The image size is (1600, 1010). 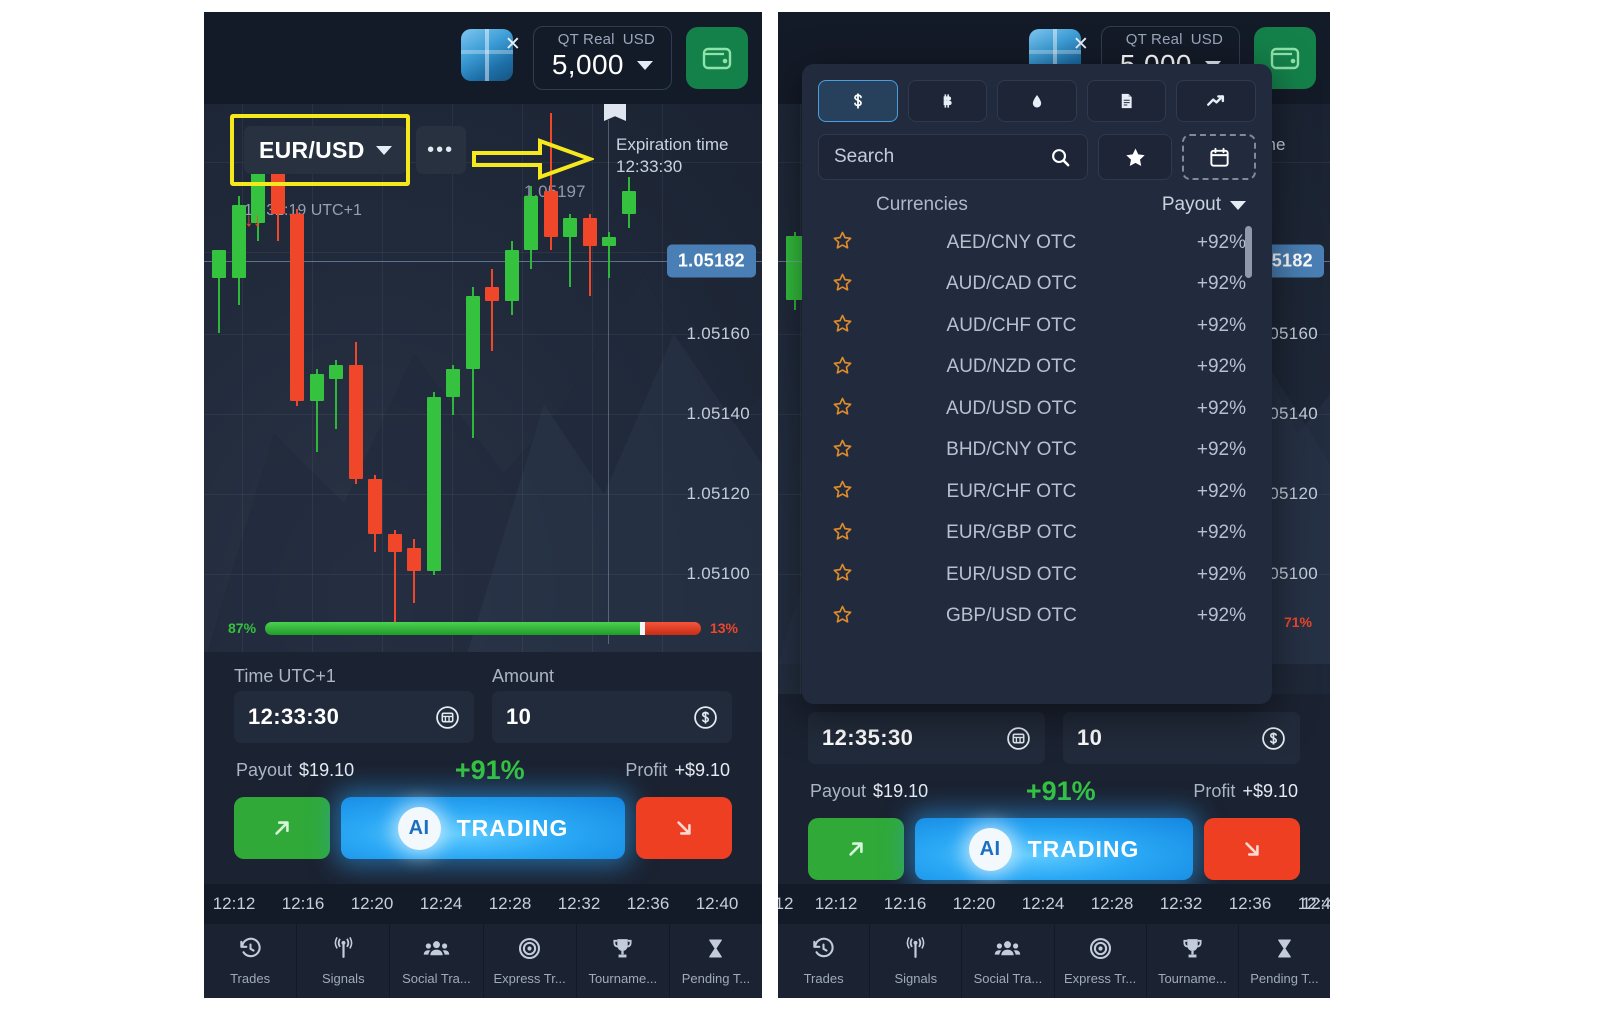 I want to click on asset-list-item: BHD/CNY OTC +92%, so click(x=1037, y=451).